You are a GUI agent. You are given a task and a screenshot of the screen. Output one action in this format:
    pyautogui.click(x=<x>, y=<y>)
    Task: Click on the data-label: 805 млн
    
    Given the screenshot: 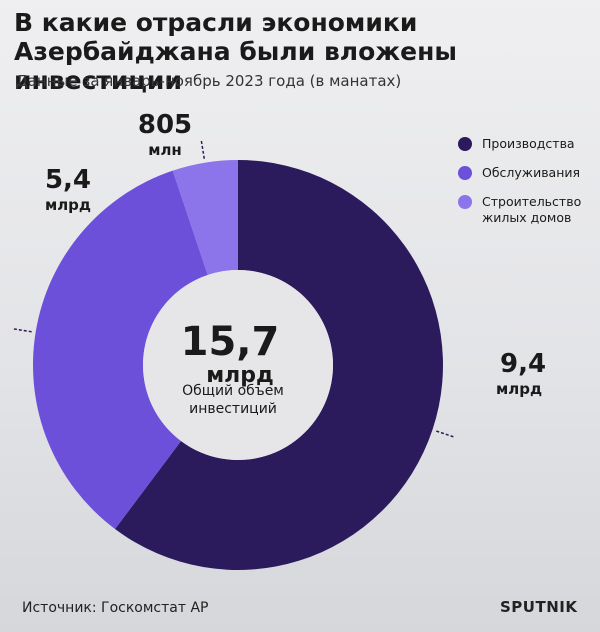 What is the action you would take?
    pyautogui.click(x=165, y=134)
    